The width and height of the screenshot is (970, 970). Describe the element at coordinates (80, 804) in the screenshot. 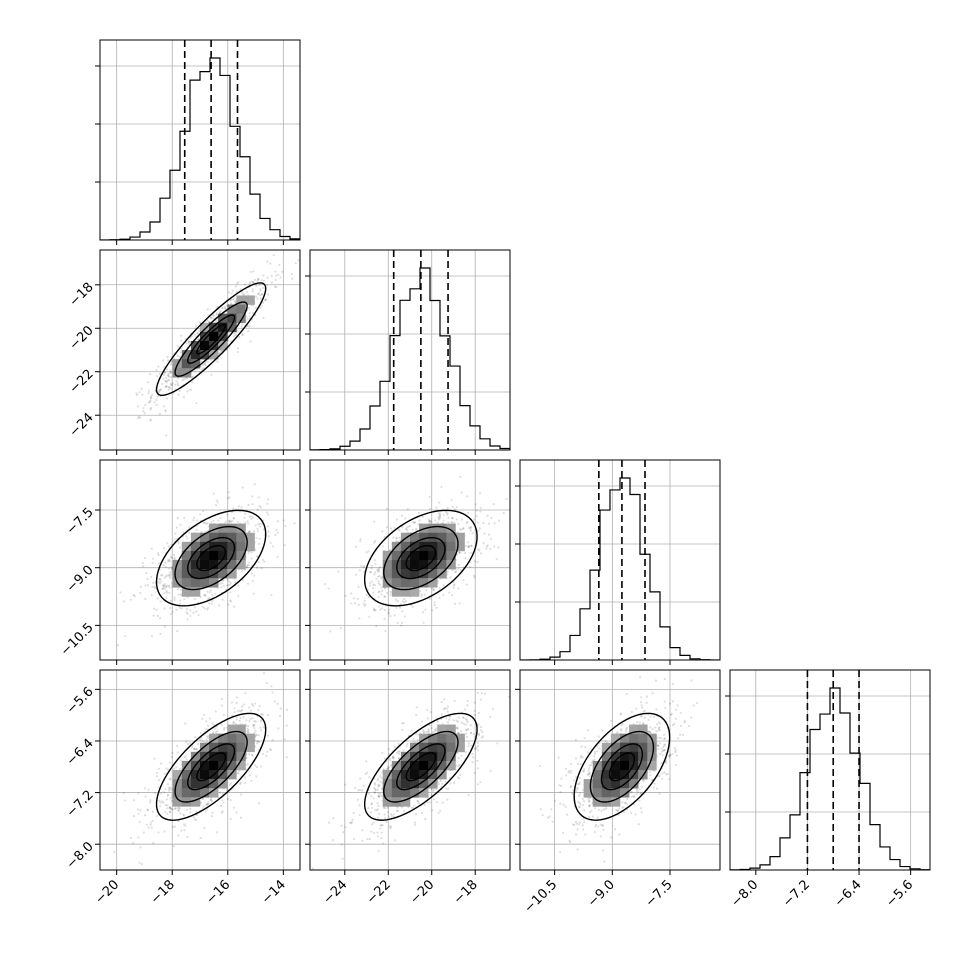

I see `y-tick-label: −7.2` at that location.